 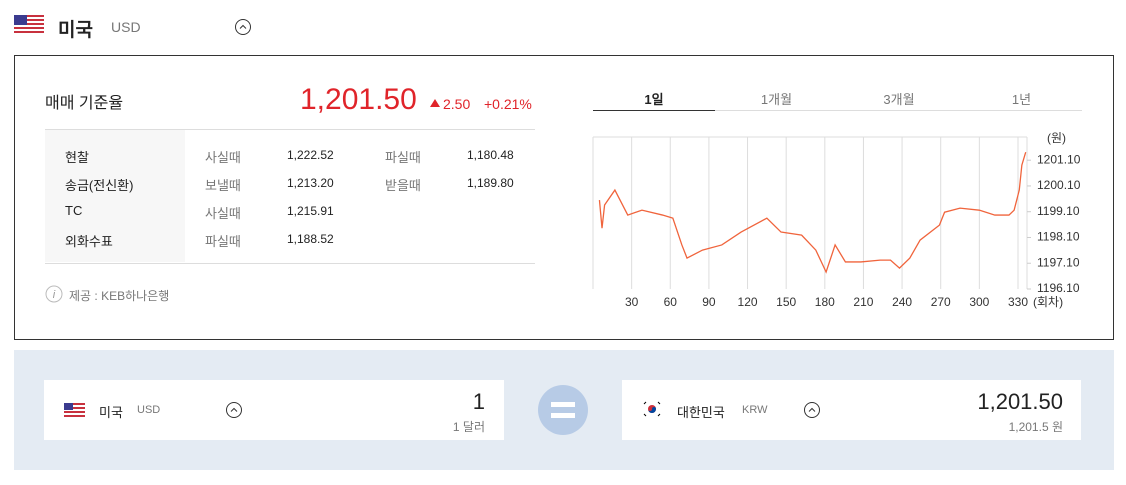 What do you see at coordinates (84, 103) in the screenshot?
I see `panel-title: 매매 기준율` at bounding box center [84, 103].